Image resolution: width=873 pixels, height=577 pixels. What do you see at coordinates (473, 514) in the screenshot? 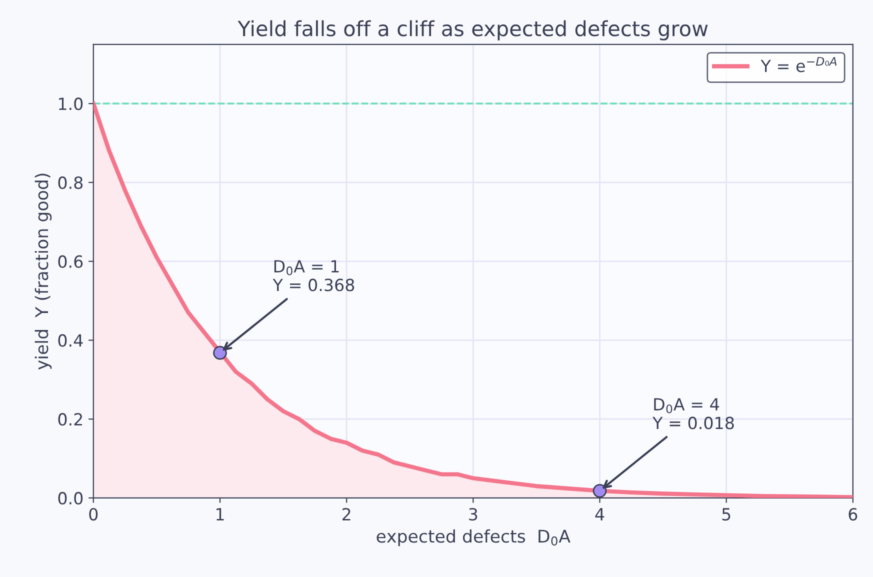
I see `x-tick-label: 3` at bounding box center [473, 514].